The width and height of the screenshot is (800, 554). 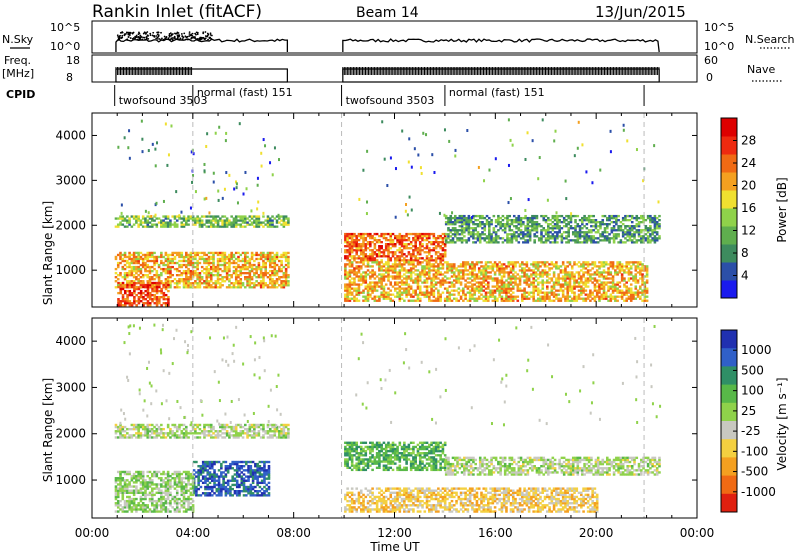 What do you see at coordinates (501, 45) in the screenshot?
I see `nsky-trace-segment` at bounding box center [501, 45].